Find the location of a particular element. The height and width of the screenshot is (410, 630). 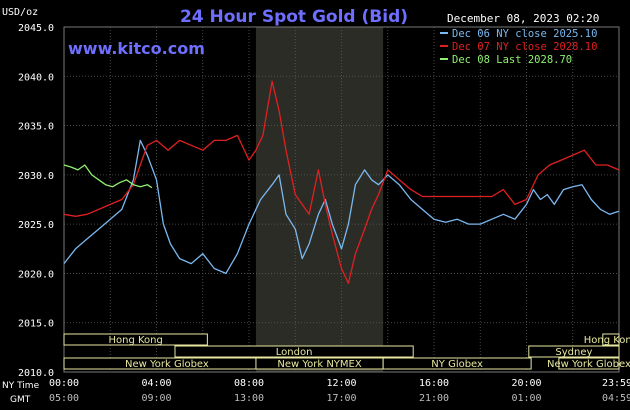

session-label: Sydney is located at coordinates (573, 352).